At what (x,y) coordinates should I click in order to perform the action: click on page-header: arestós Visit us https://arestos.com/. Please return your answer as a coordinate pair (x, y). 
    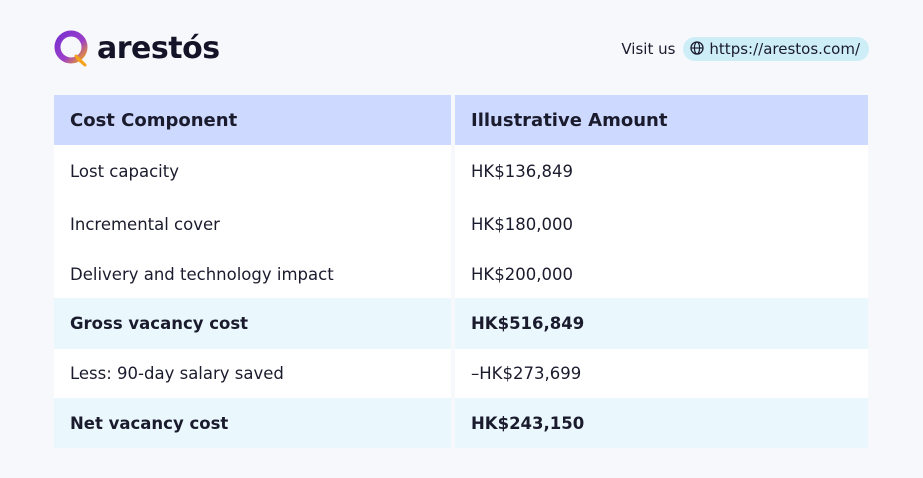
    Looking at the image, I should click on (461, 49).